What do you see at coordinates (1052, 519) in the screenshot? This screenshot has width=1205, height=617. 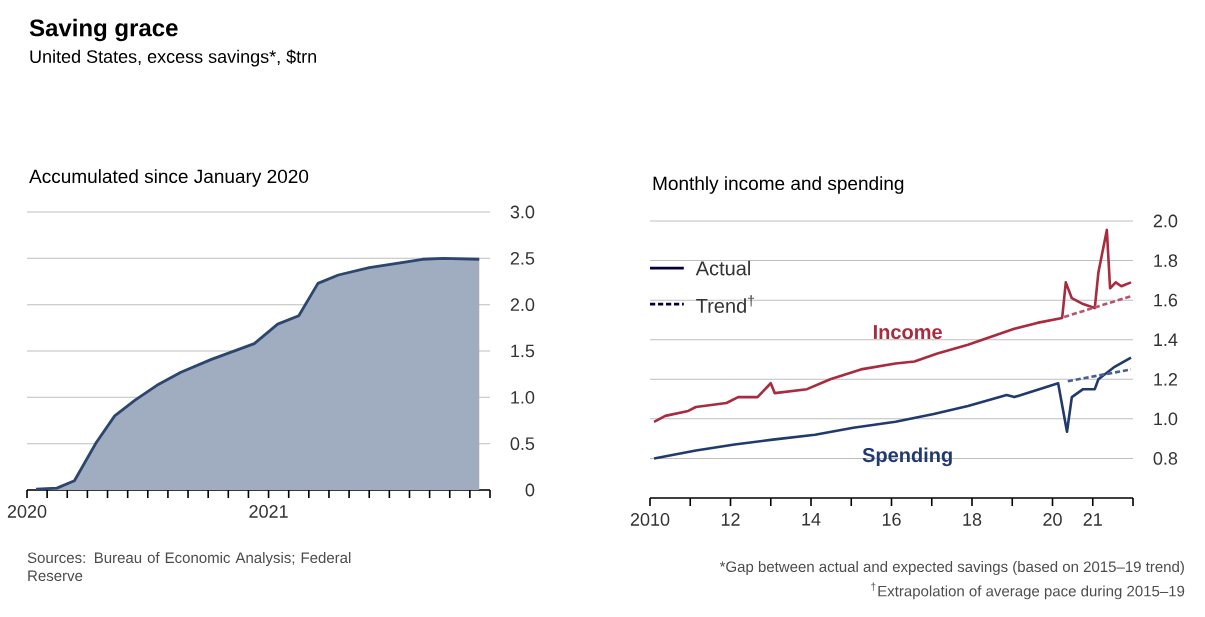 I see `x-tick-label: 20` at bounding box center [1052, 519].